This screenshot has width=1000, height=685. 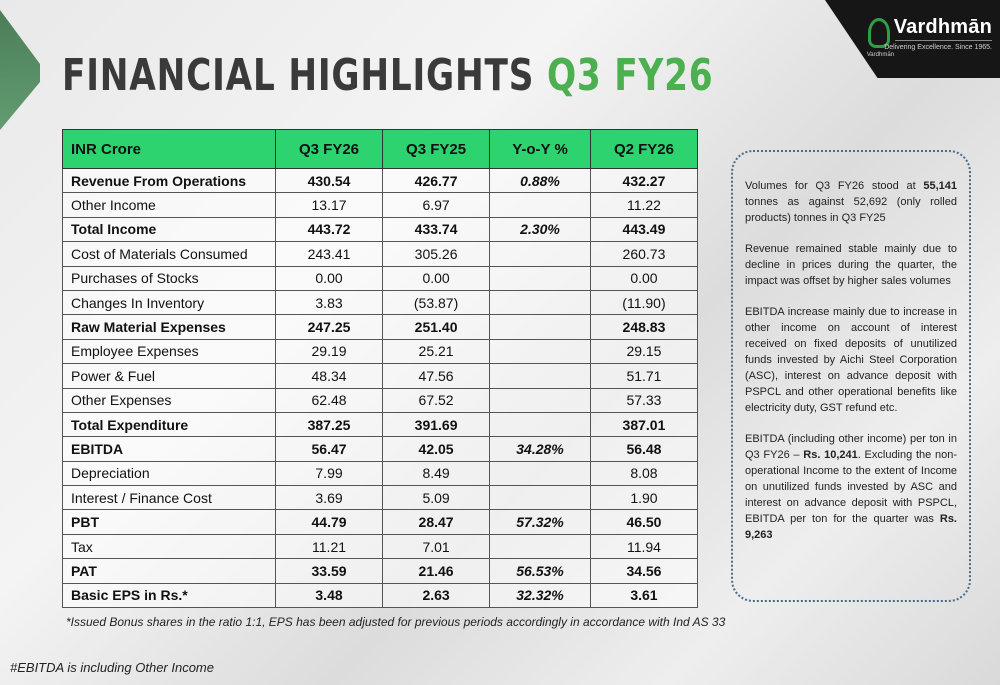 I want to click on cell-q2fy26: 443.49, so click(x=644, y=229).